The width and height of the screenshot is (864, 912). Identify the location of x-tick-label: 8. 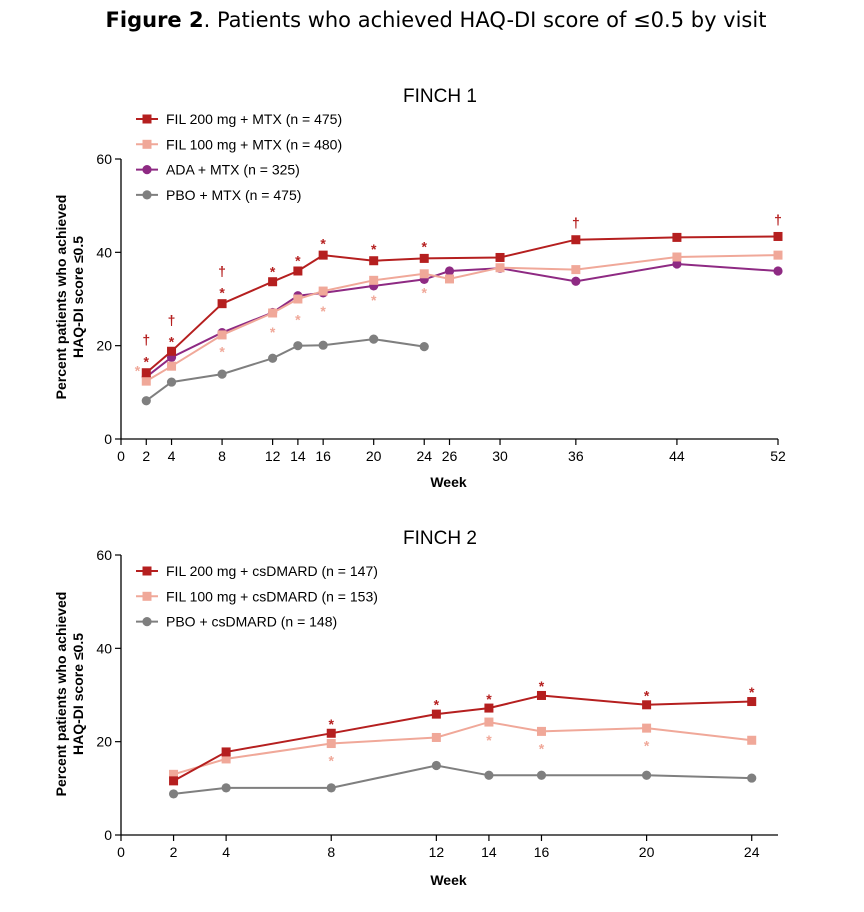
(222, 456).